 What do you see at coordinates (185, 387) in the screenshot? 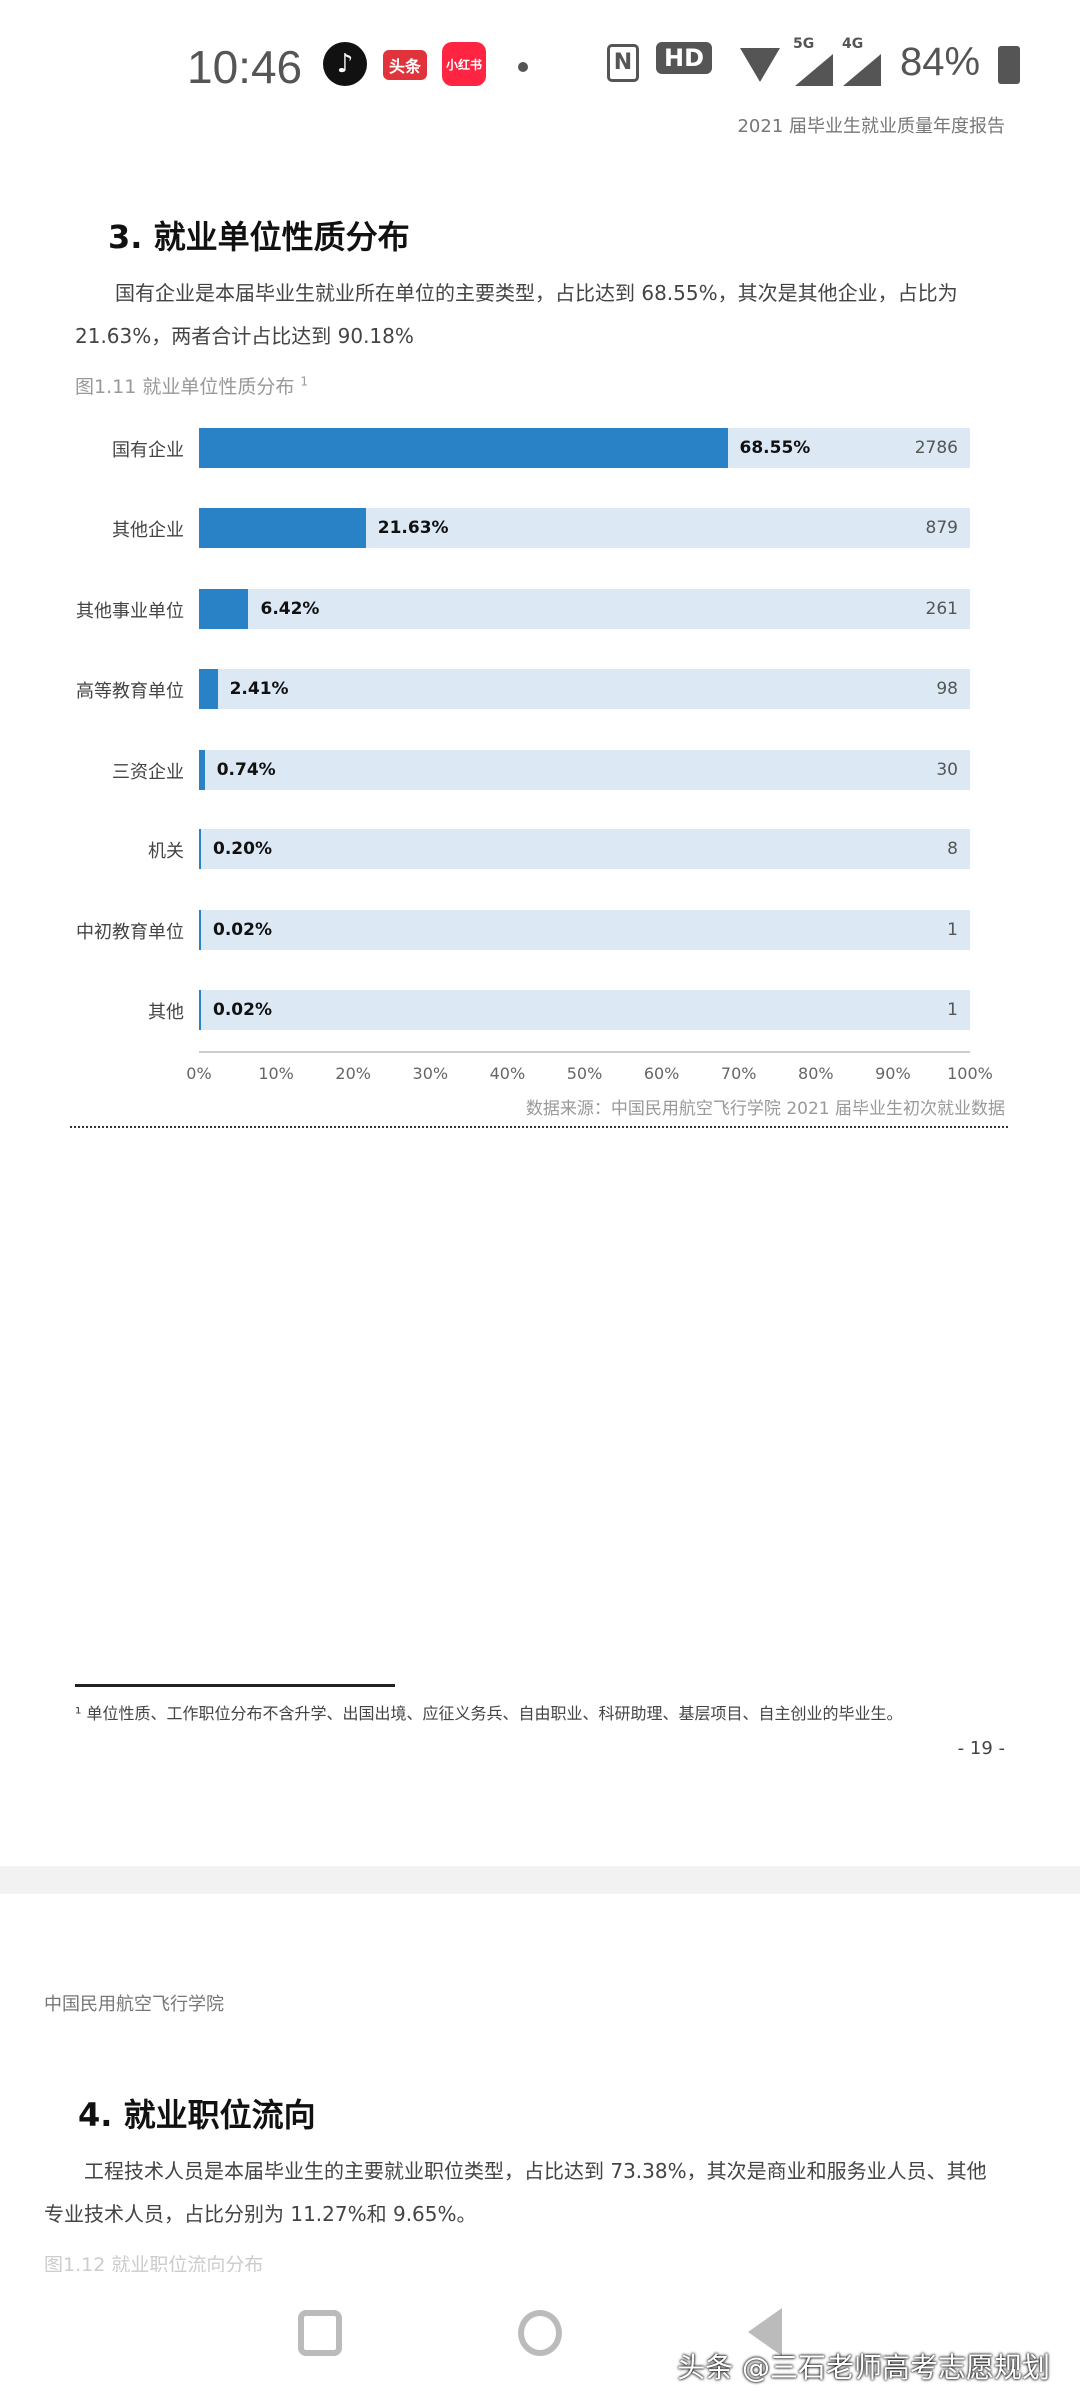
I see `caption-text: 图1.11 就业单位性质分布` at bounding box center [185, 387].